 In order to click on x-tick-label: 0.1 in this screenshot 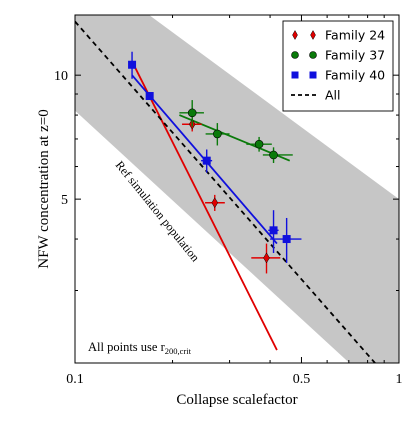, I will do `click(75, 379)`.